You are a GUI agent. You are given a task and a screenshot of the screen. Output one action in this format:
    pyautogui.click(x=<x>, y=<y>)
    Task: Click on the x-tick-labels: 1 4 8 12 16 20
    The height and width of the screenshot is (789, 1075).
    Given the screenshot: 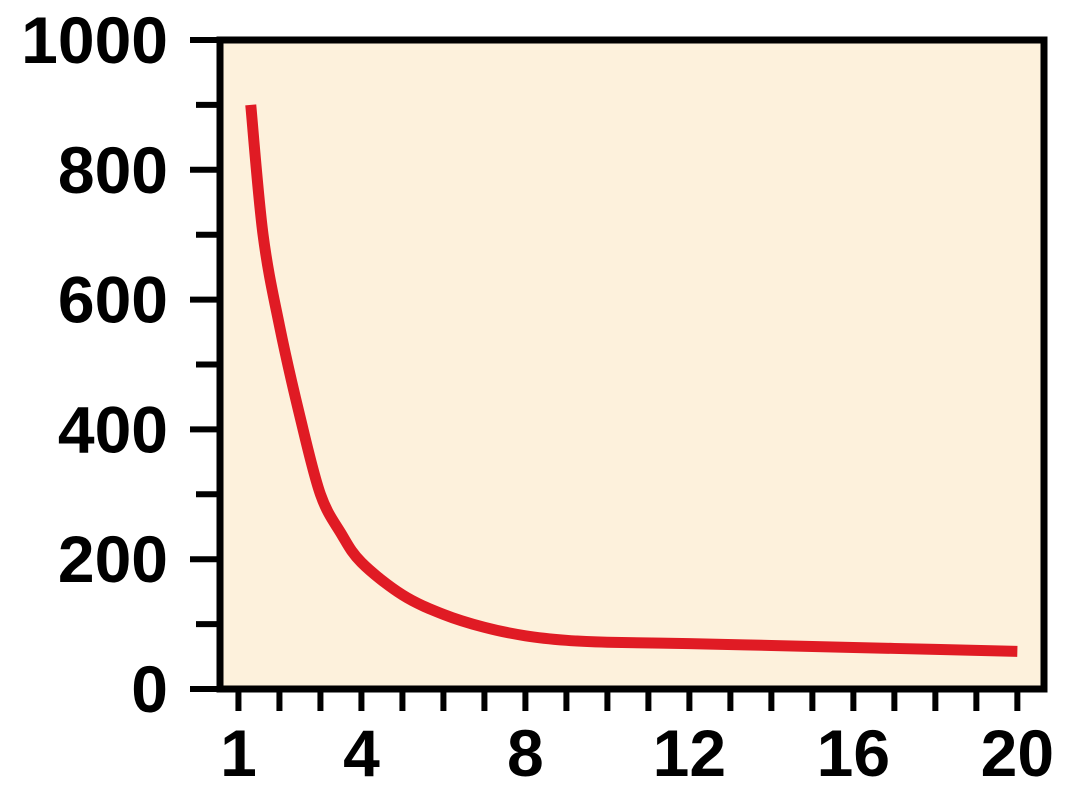 What is the action you would take?
    pyautogui.click(x=637, y=752)
    